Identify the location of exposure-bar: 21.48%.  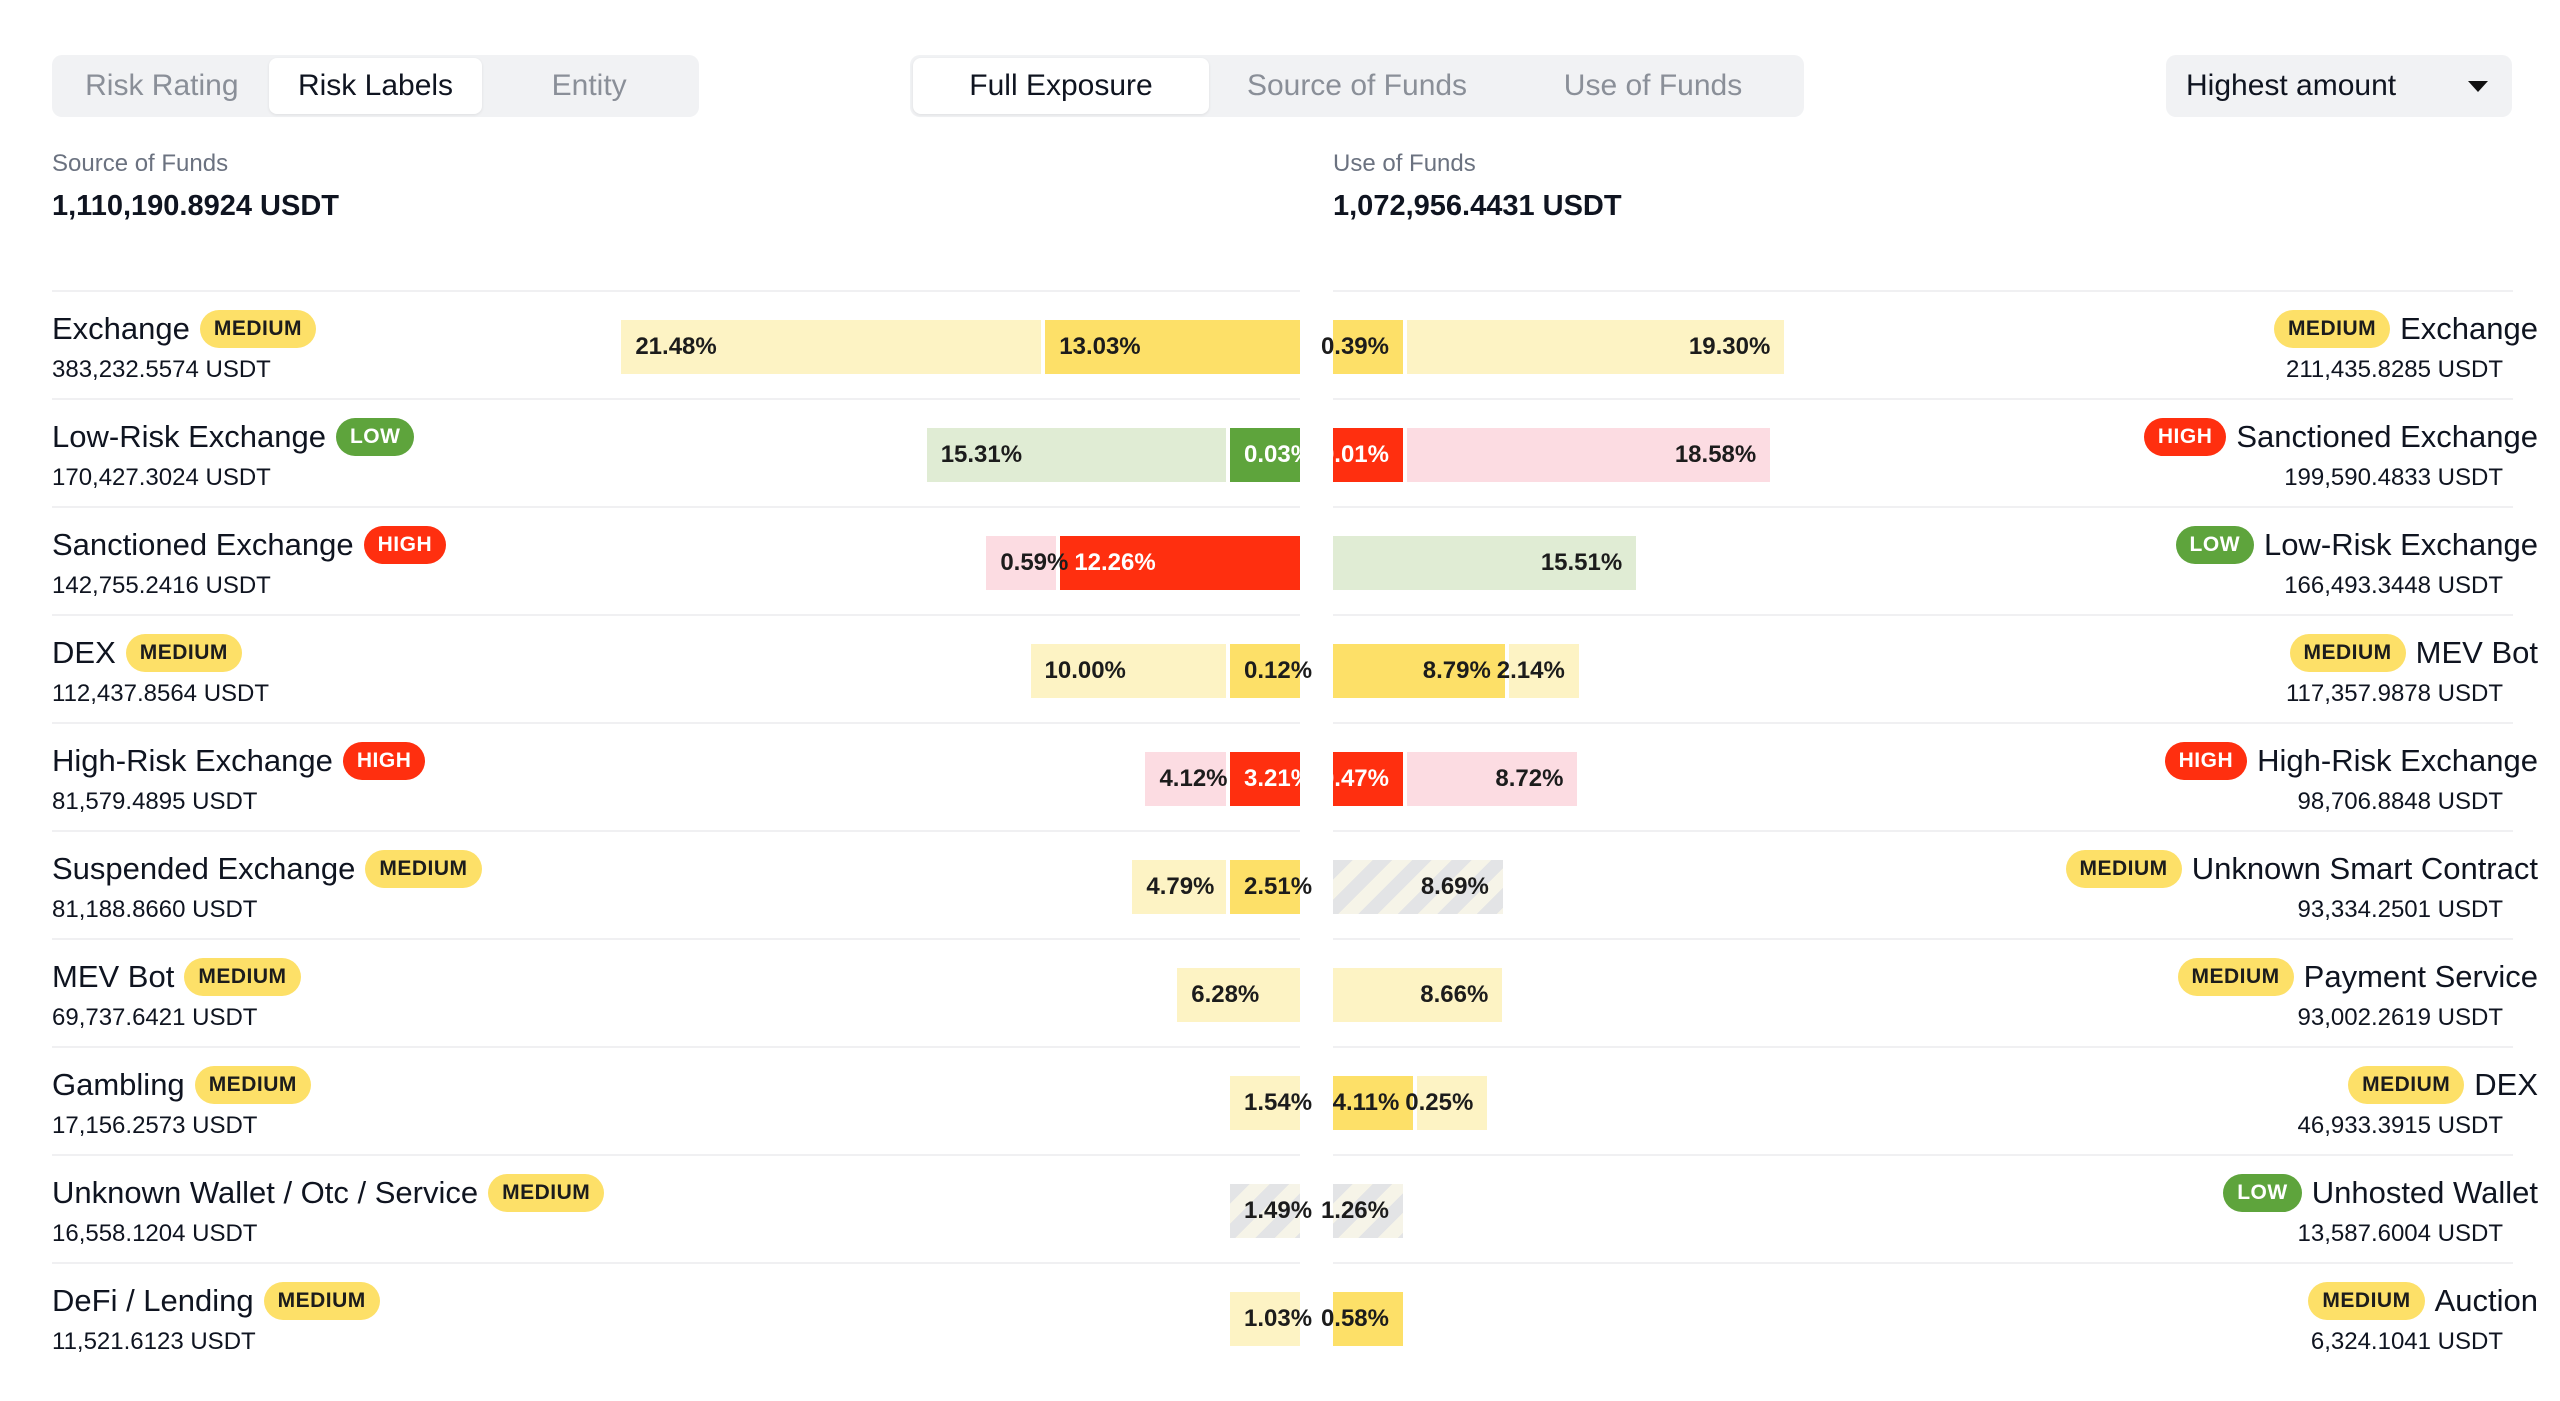
(831, 347).